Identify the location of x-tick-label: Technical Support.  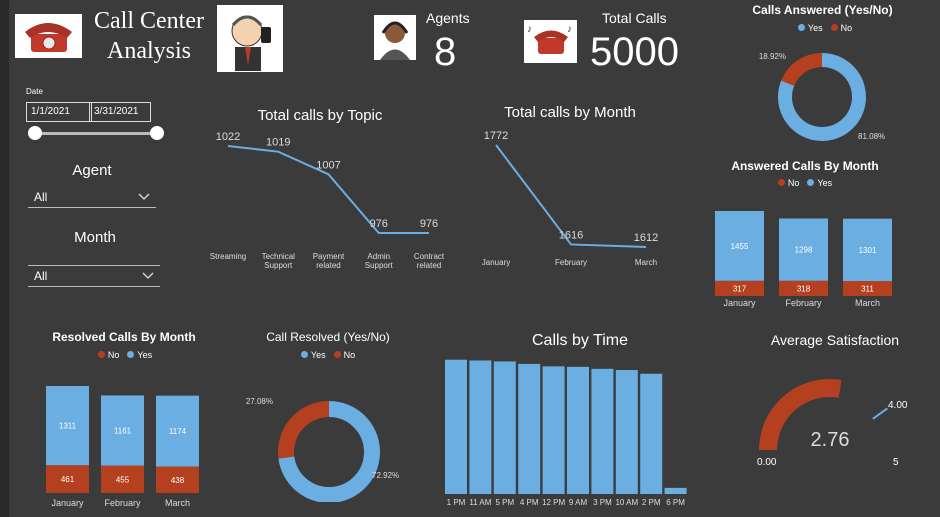
(279, 261).